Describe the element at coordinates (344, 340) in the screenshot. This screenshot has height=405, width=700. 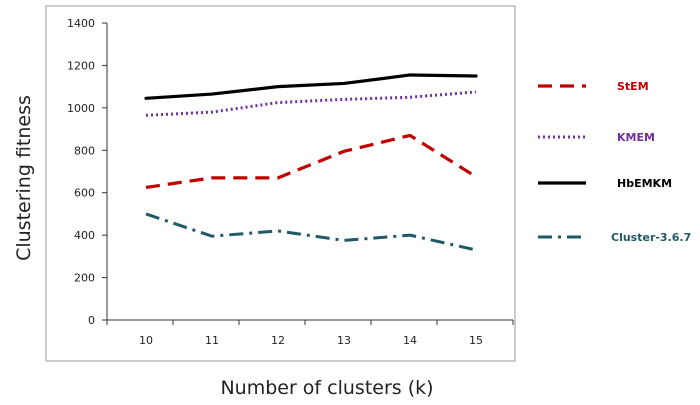
I see `x-tick-label: 13` at that location.